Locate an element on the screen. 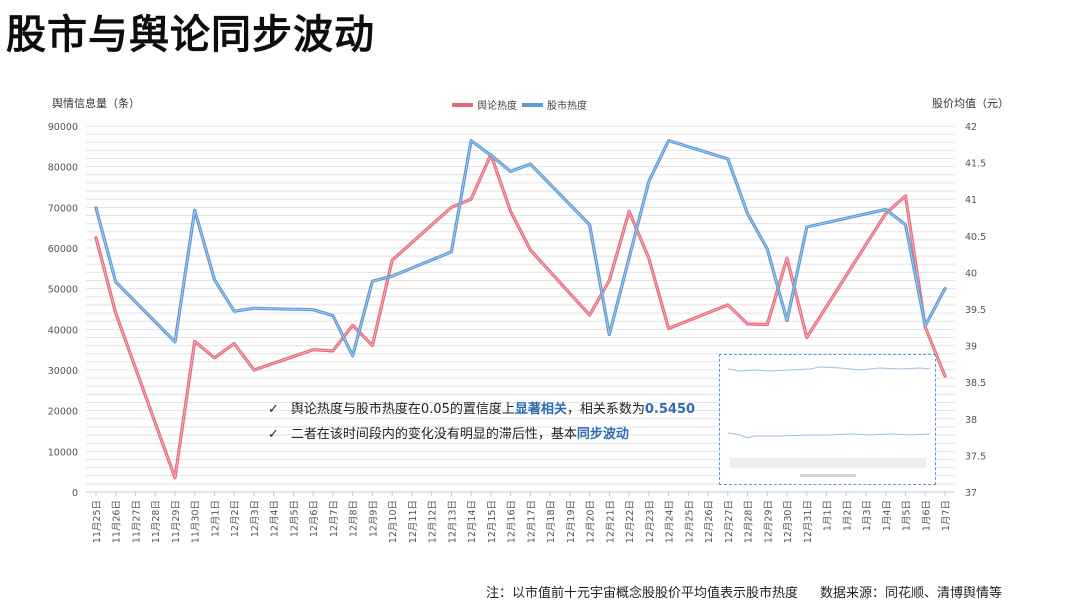 The image size is (1080, 608). left-tick-label: 90000 is located at coordinates (63, 127).